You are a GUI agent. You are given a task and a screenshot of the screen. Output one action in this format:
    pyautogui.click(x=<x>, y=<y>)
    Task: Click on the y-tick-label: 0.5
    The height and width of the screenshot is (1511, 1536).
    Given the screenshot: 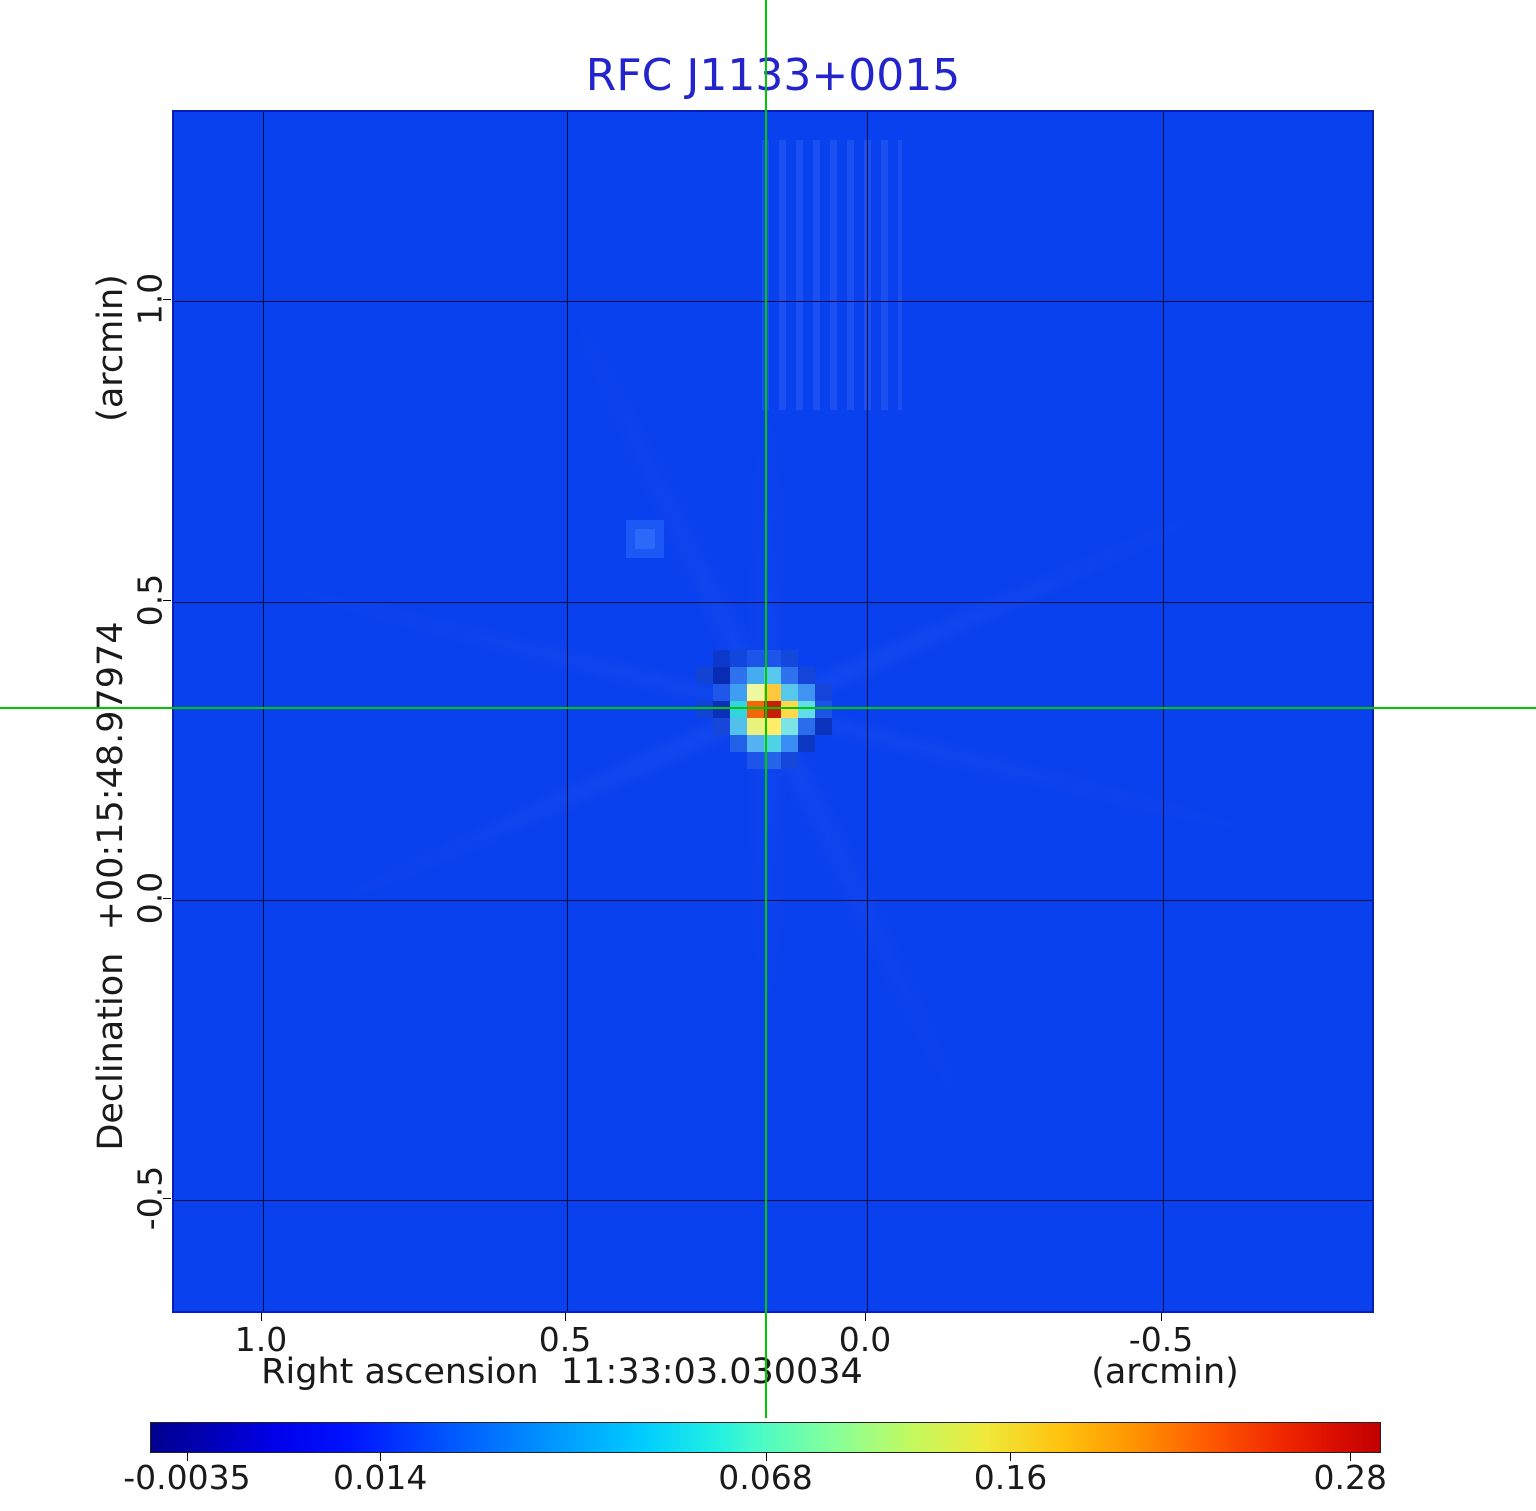 What is the action you would take?
    pyautogui.click(x=150, y=600)
    